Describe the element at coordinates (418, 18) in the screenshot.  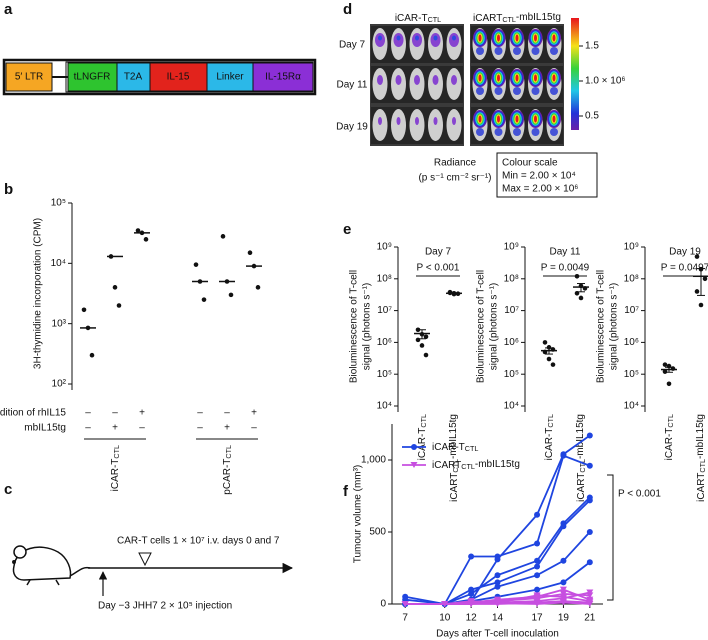
I see `column-label: iCAR-TCTL` at that location.